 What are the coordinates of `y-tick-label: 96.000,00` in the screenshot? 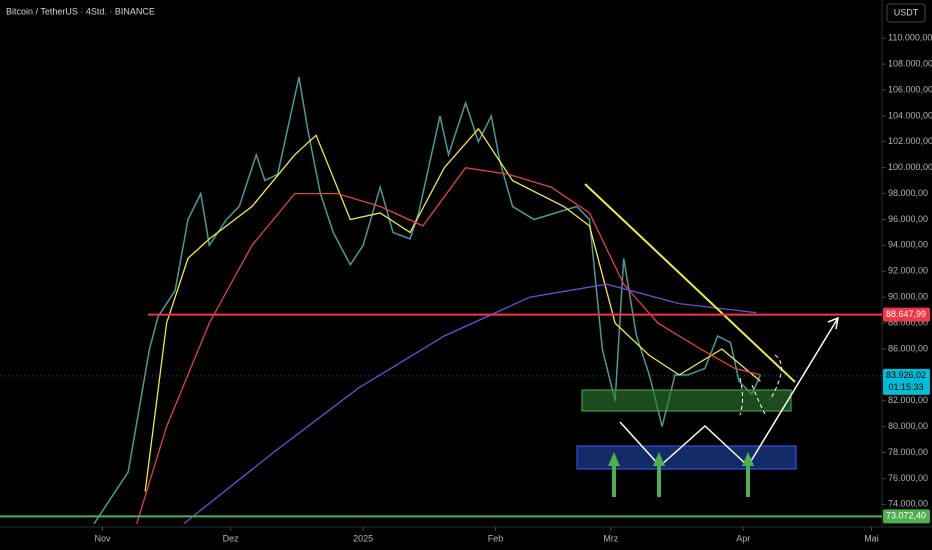 It's located at (908, 219).